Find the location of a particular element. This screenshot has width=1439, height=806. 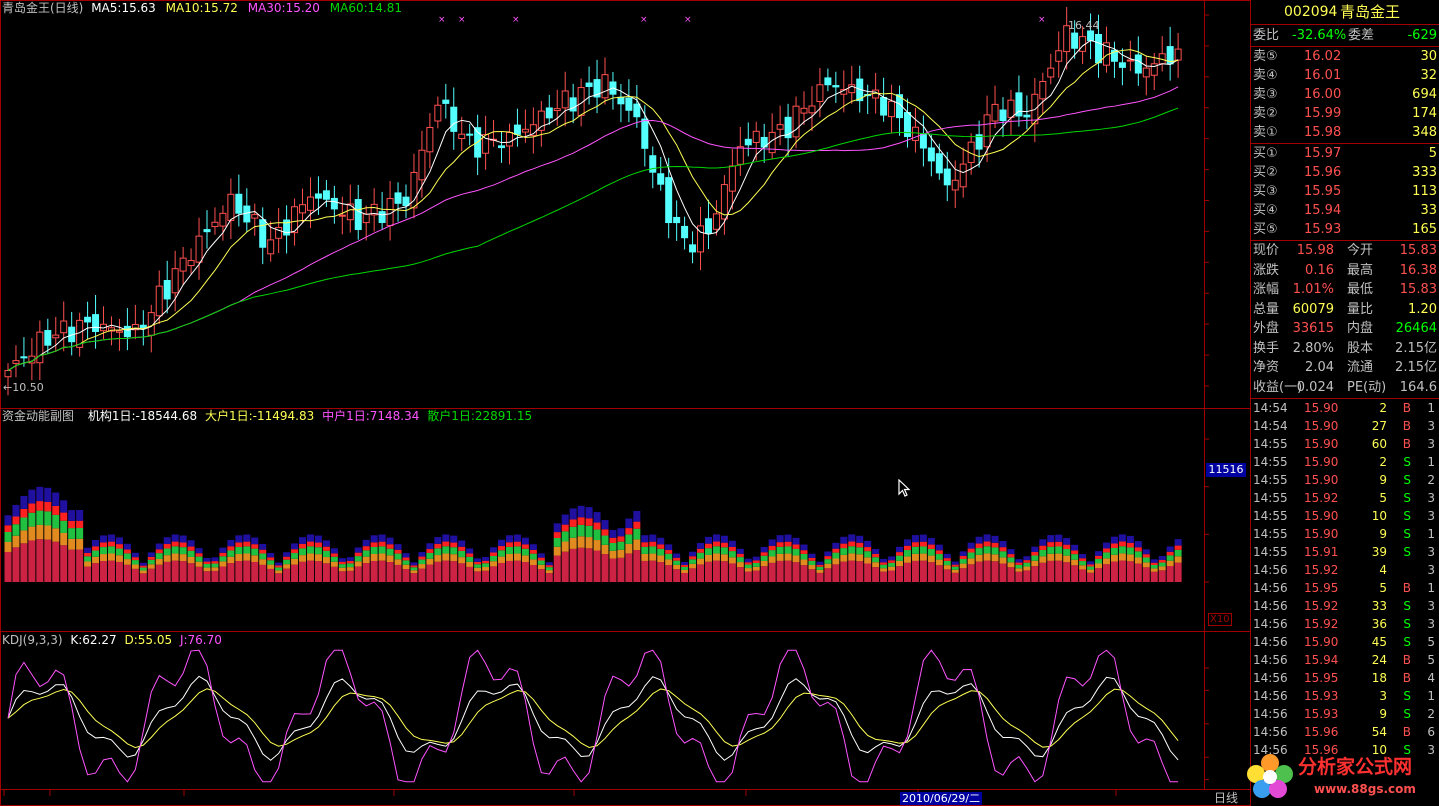

sell-level: 卖① 15.98 348 is located at coordinates (1345, 132).